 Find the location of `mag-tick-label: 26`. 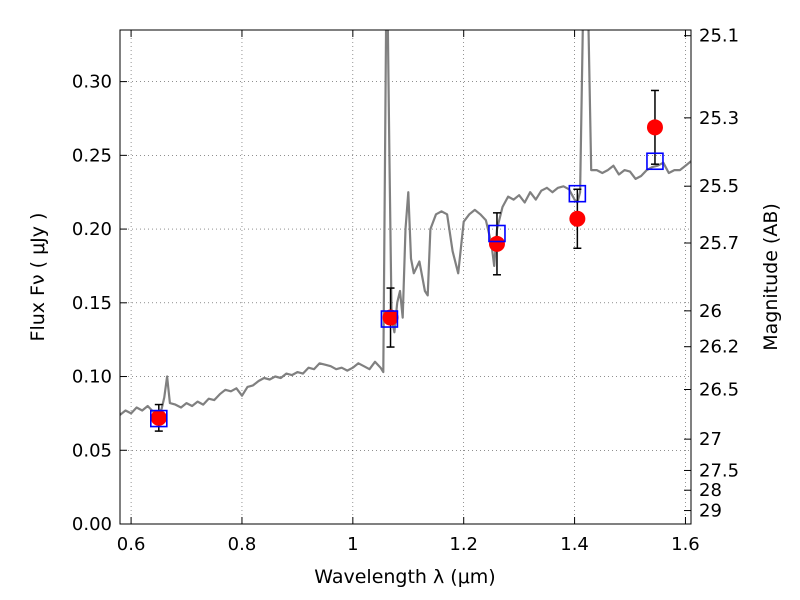

mag-tick-label: 26 is located at coordinates (710, 311).